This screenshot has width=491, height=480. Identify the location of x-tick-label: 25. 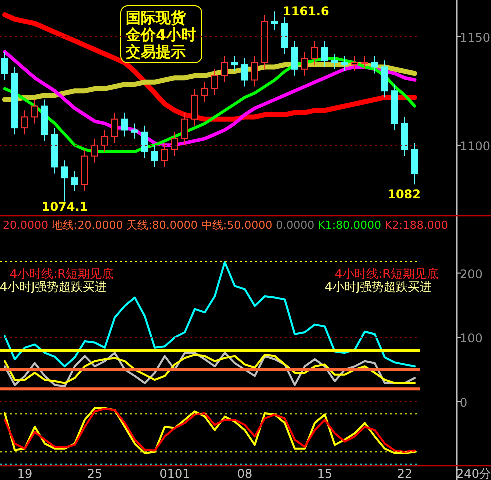
(95, 473).